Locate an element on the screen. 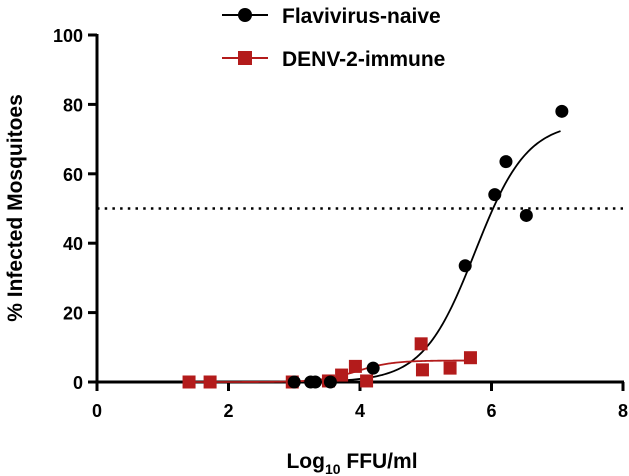 The height and width of the screenshot is (476, 629). x-tick-label: 8 is located at coordinates (623, 411).